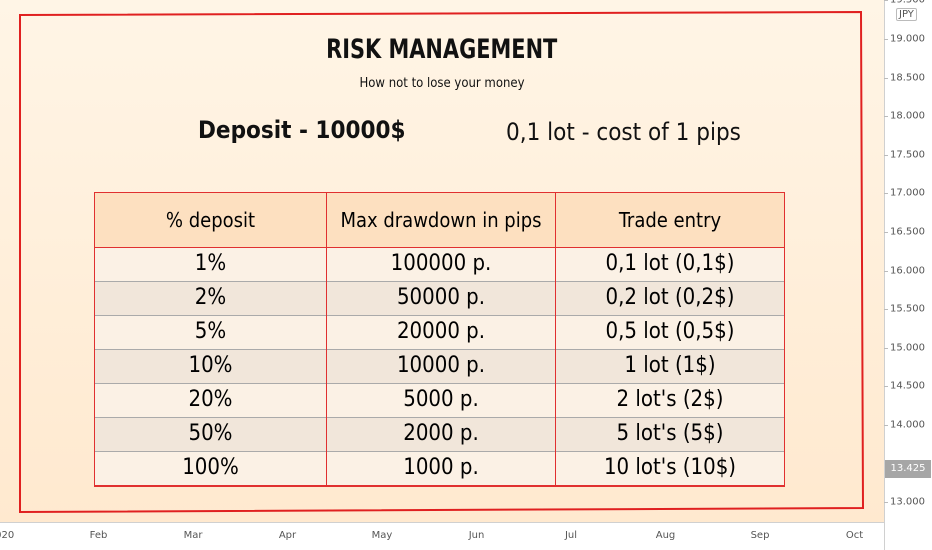 The width and height of the screenshot is (932, 550). What do you see at coordinates (210, 468) in the screenshot?
I see `table-cell: 100%` at bounding box center [210, 468].